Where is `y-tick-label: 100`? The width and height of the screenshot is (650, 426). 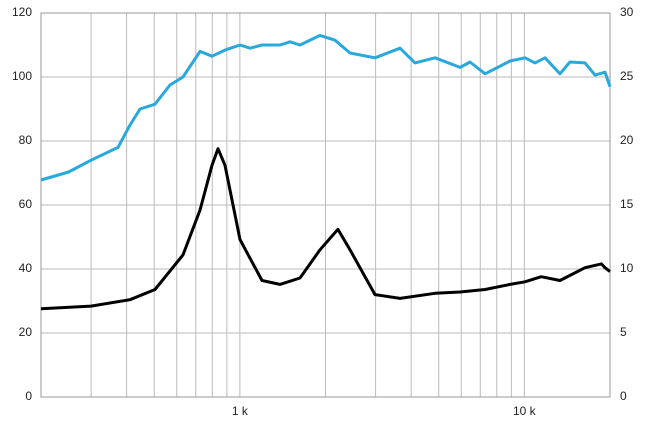 y-tick-label: 100 is located at coordinates (22, 76).